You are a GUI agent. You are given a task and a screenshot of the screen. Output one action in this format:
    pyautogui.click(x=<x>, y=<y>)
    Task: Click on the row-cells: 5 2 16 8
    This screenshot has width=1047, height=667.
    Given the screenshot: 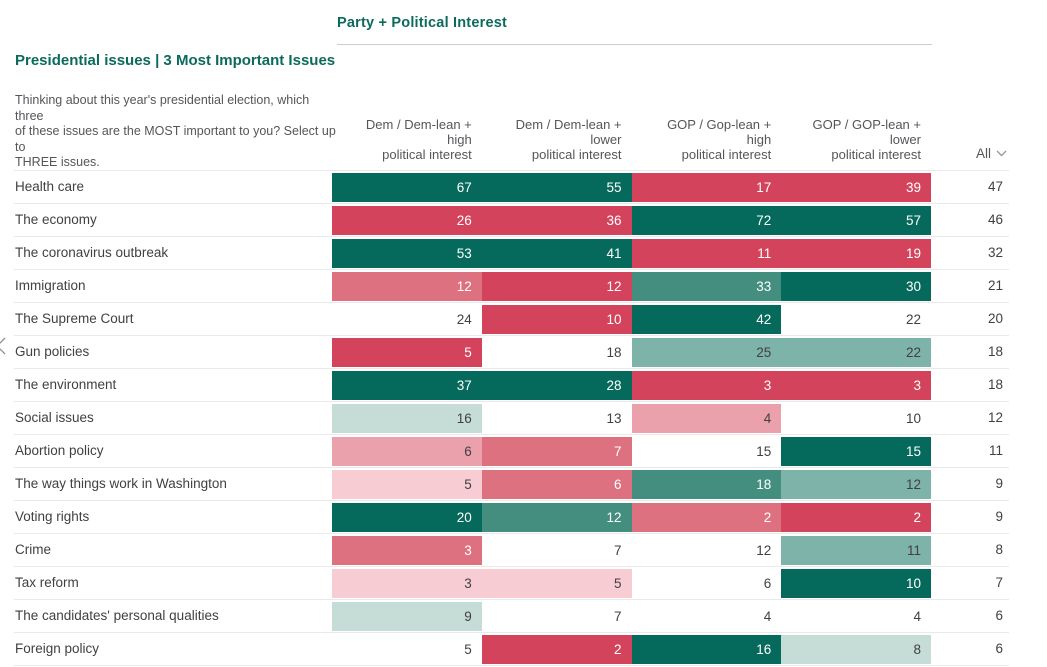 What is the action you would take?
    pyautogui.click(x=631, y=649)
    